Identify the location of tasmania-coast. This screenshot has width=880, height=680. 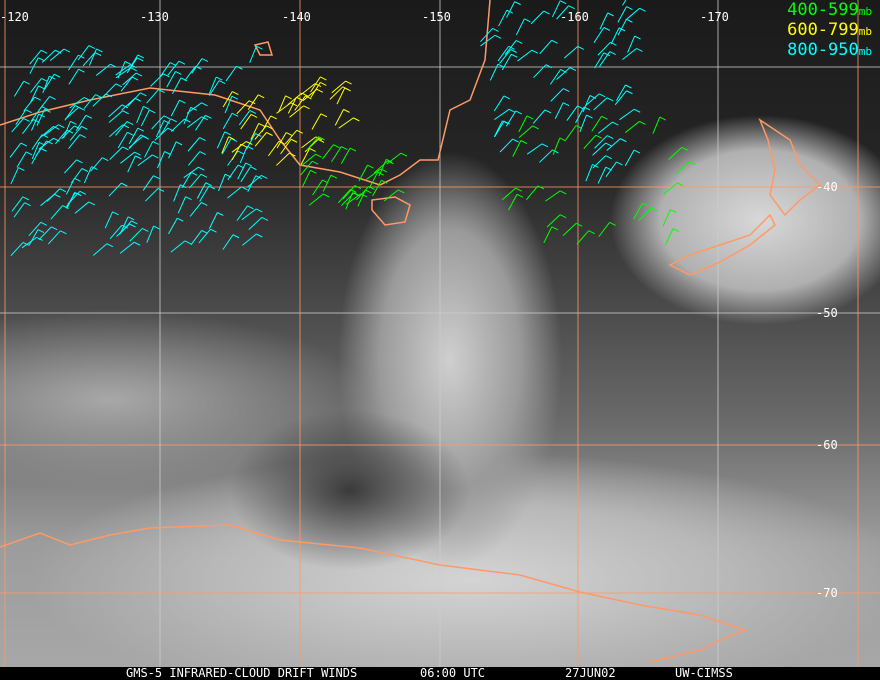
(391, 211).